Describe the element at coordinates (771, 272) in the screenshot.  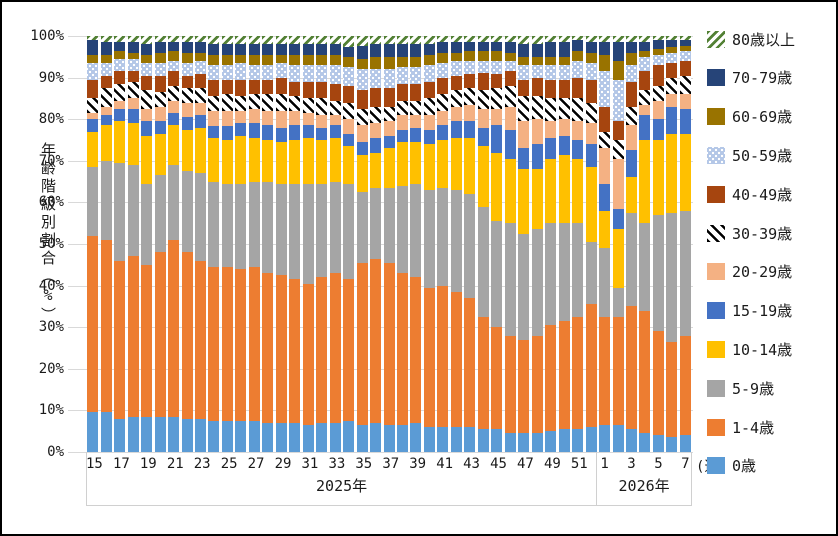
I see `legend-item-20-29歳: 20-29歳` at that location.